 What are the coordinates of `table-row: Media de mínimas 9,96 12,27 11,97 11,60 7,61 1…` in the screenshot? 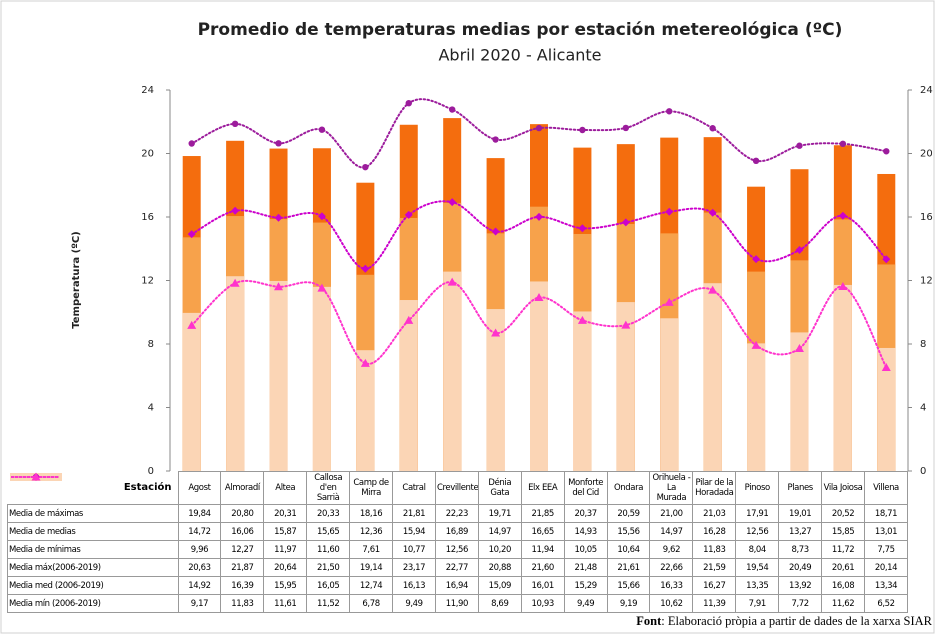 It's located at (457, 515).